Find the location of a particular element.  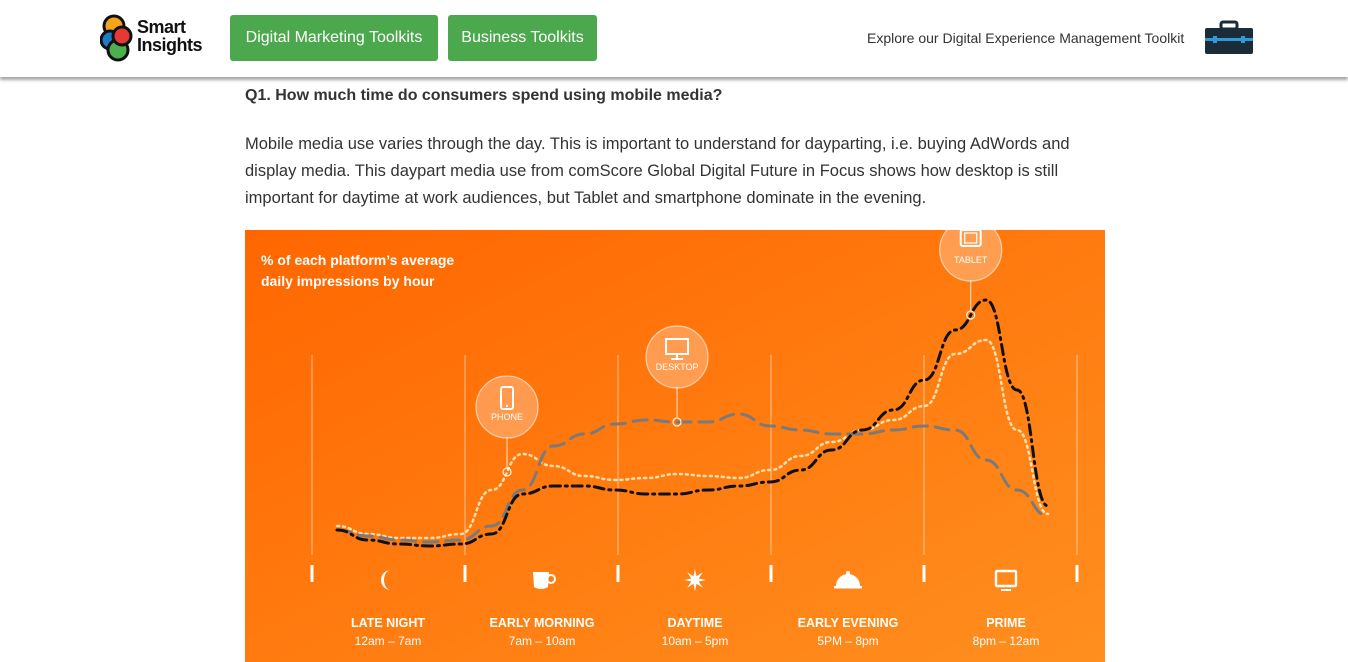

daypart-daytime: DAYTIME 10am – 5pm is located at coordinates (695, 608).